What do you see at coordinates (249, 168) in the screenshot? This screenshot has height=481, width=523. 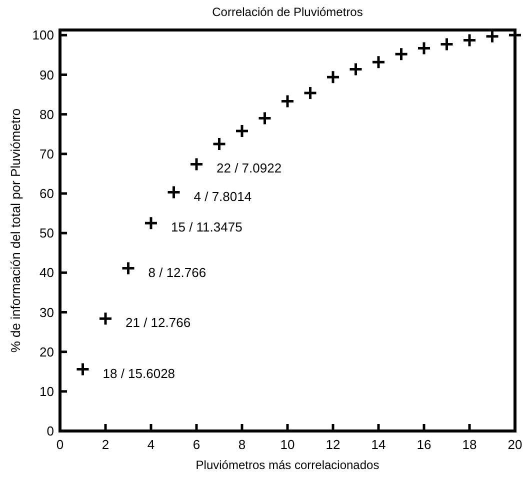 I see `annotation: 22 / 7.0922` at bounding box center [249, 168].